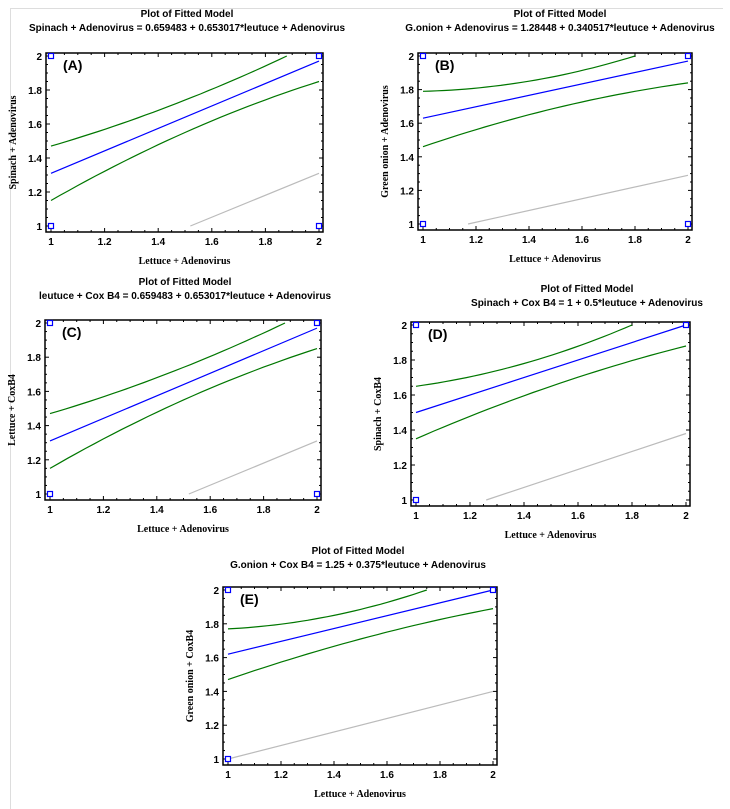 This screenshot has height=809, width=730. Describe the element at coordinates (437, 334) in the screenshot. I see `panel-label: (D)` at that location.